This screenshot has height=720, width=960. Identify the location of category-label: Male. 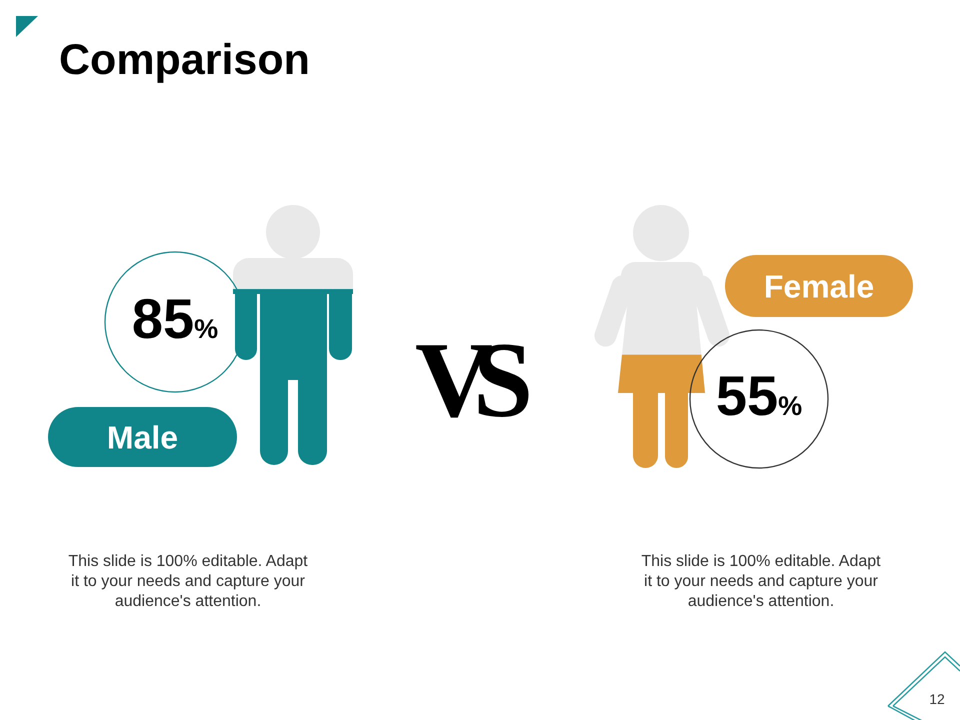
(142, 438).